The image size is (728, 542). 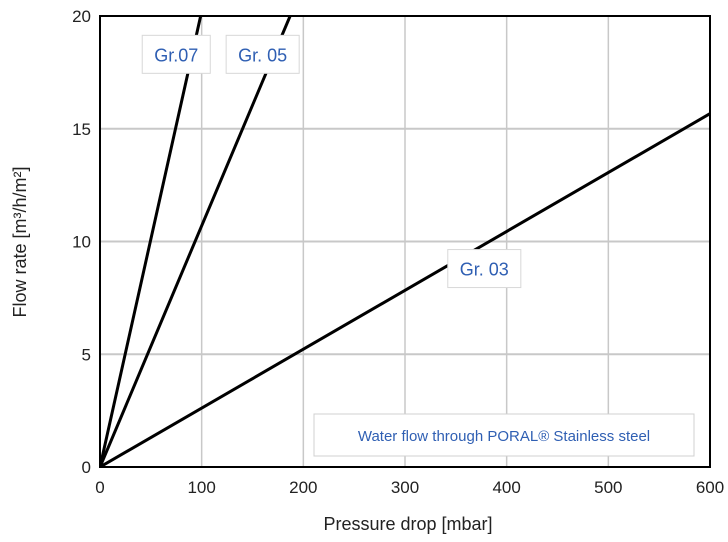 What do you see at coordinates (506, 487) in the screenshot?
I see `x-tick-label: 400` at bounding box center [506, 487].